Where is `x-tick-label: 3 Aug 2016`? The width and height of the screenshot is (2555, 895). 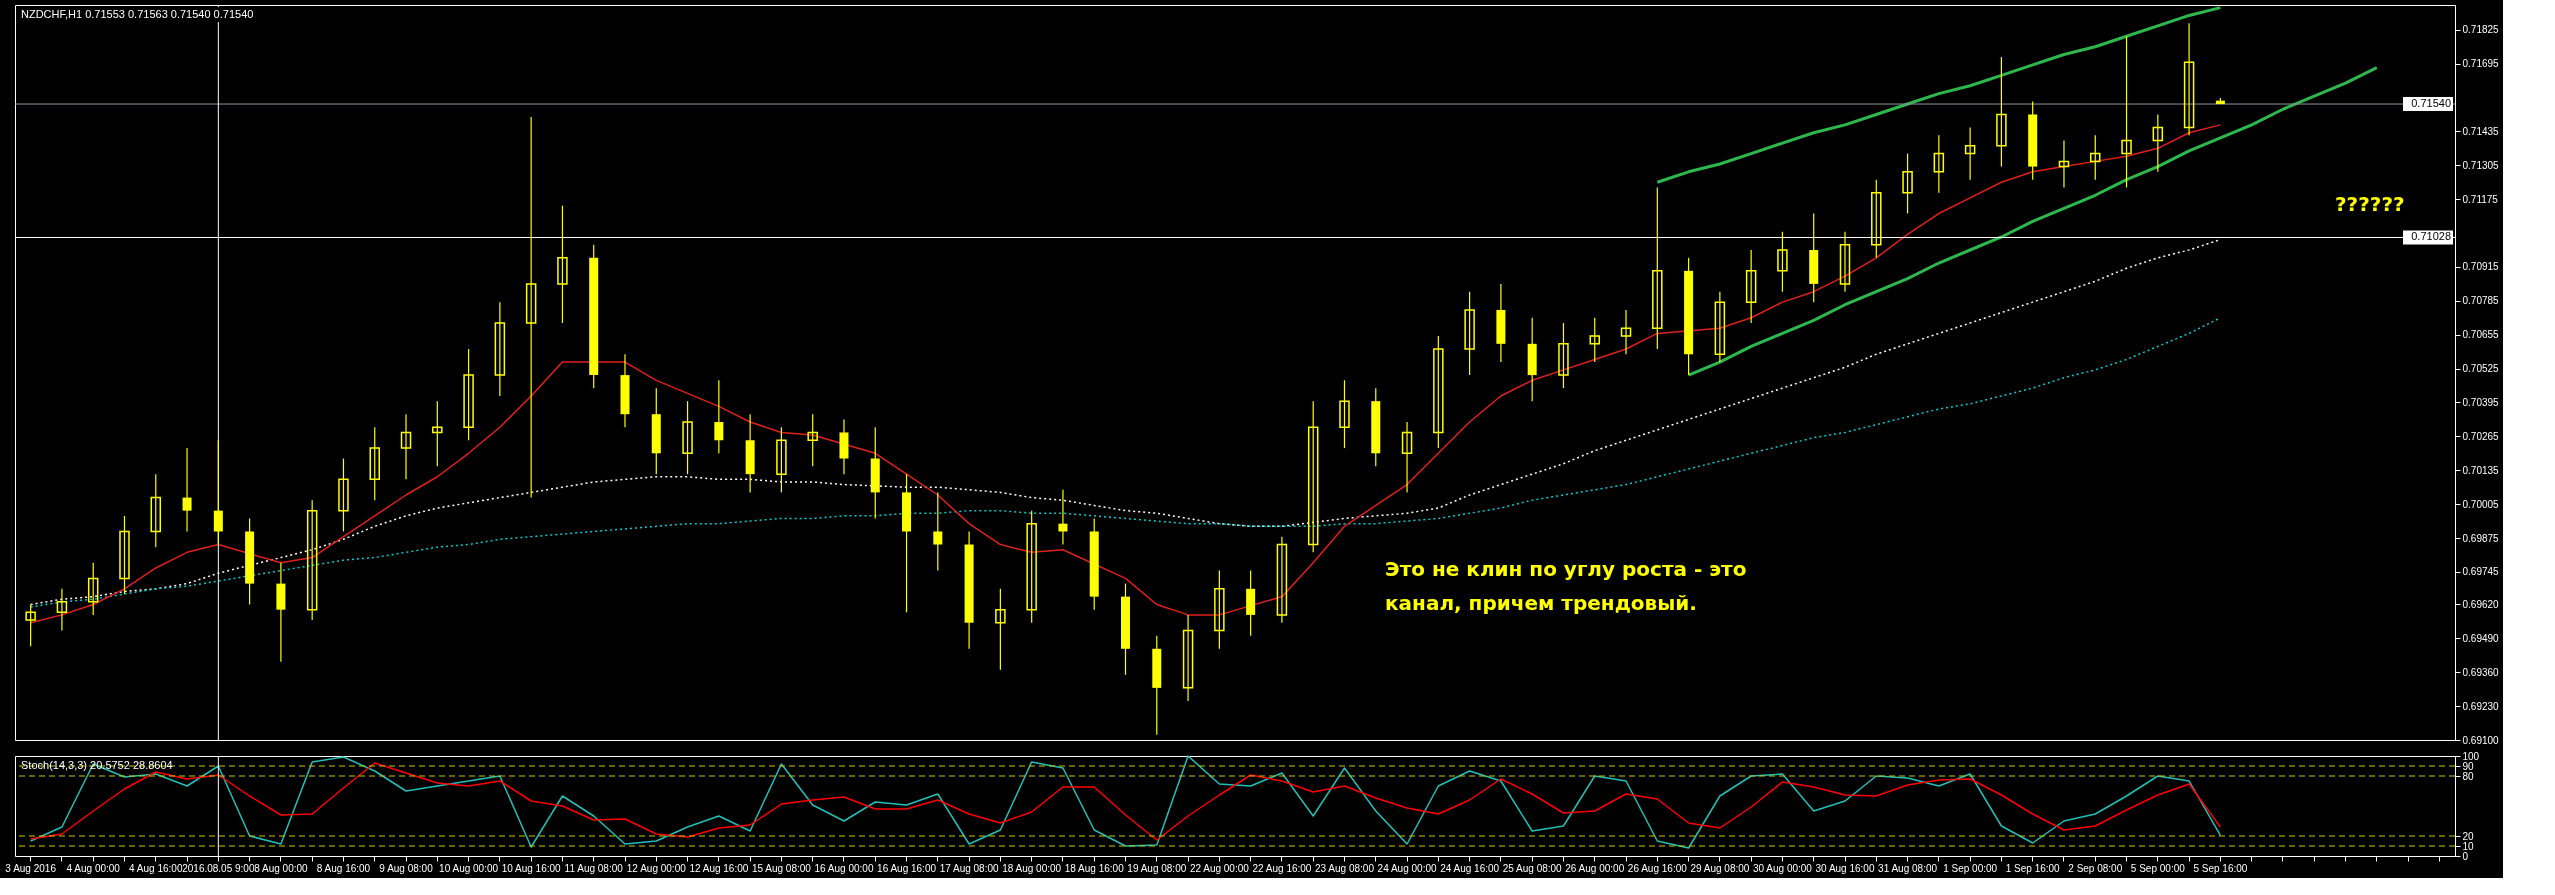
x-tick-label: 3 Aug 2016 is located at coordinates (31, 868).